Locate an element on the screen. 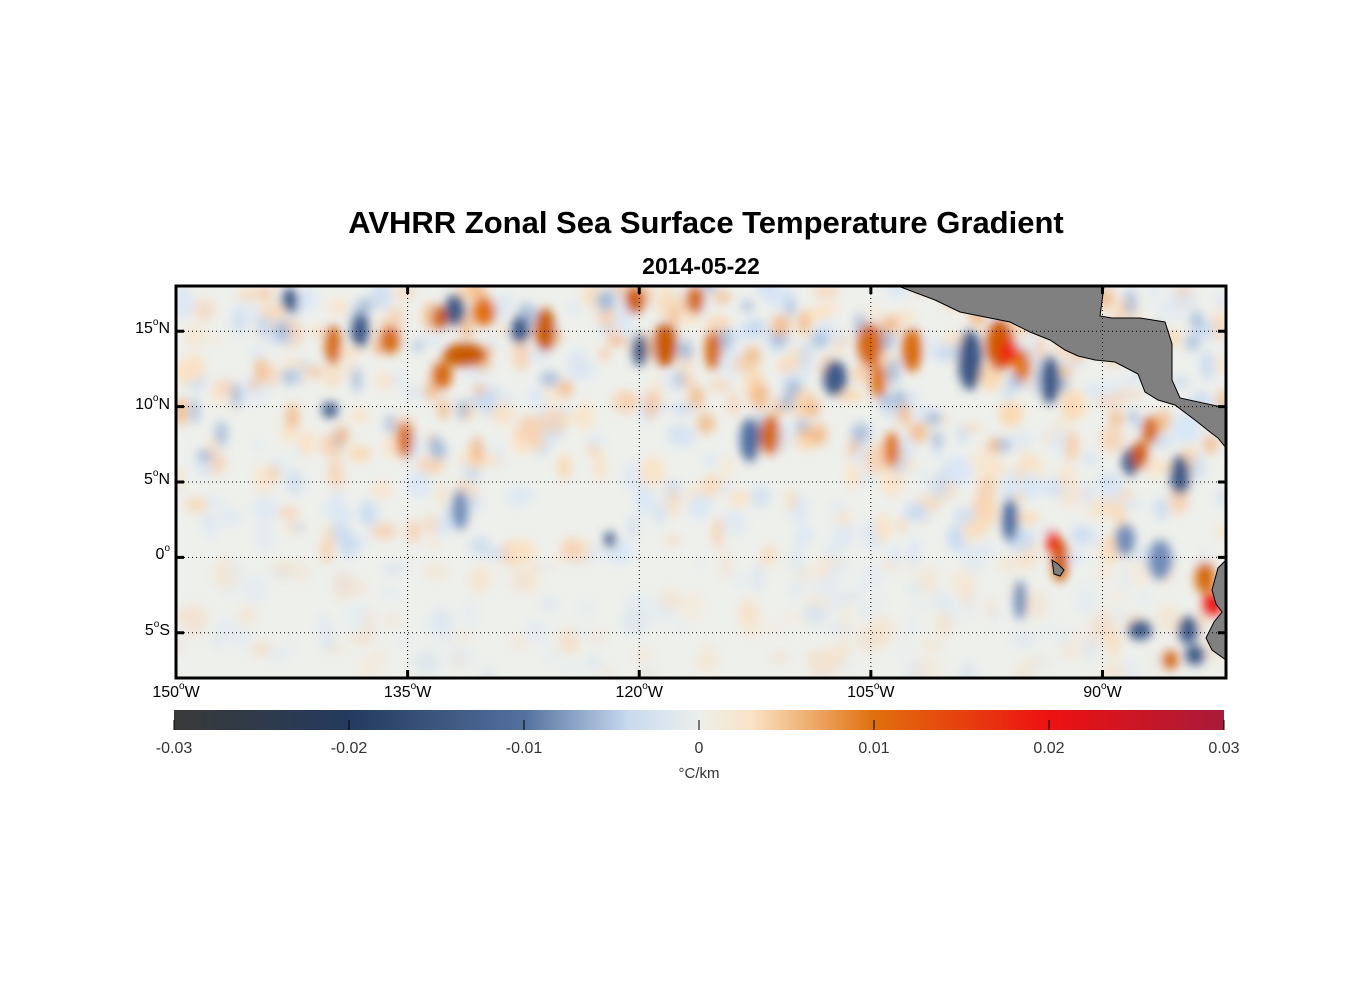 The width and height of the screenshot is (1356, 1000). chart-subtitle: 2014-05-22 is located at coordinates (701, 266).